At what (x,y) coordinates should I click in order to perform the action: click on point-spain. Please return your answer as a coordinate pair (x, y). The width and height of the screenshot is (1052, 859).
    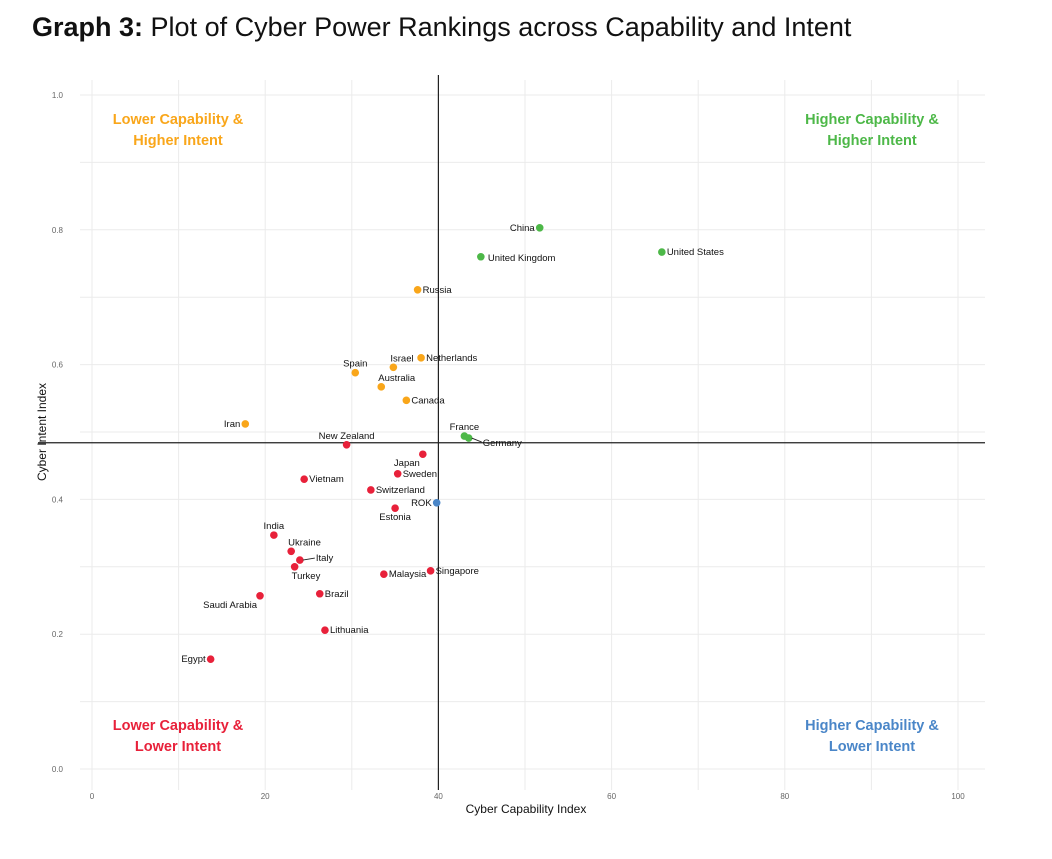
    Looking at the image, I should click on (355, 372).